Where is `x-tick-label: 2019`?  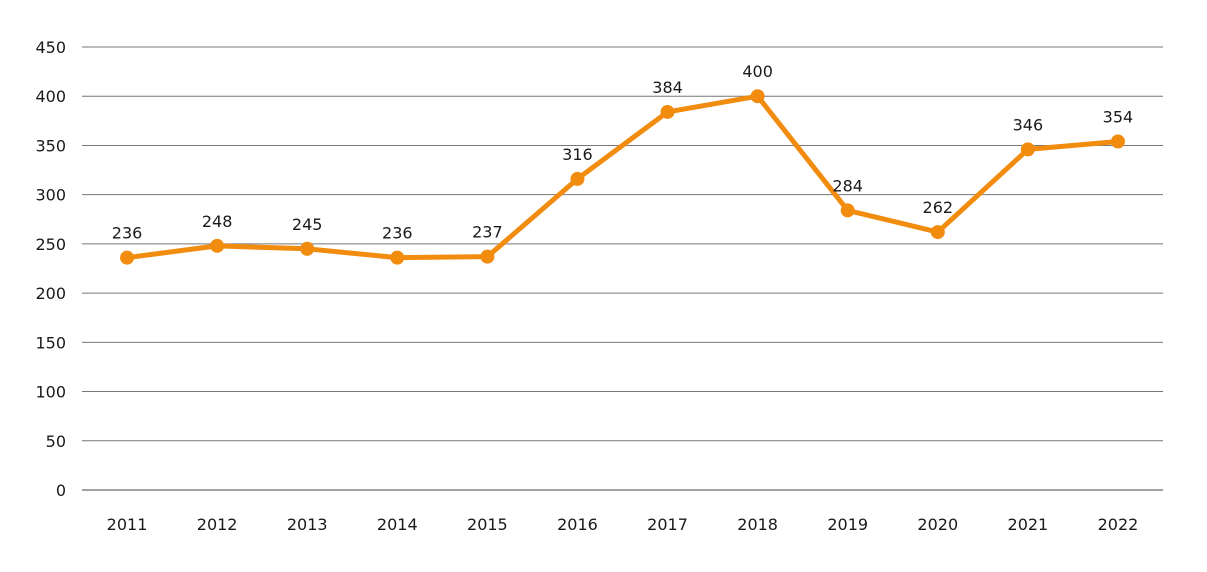 x-tick-label: 2019 is located at coordinates (847, 524).